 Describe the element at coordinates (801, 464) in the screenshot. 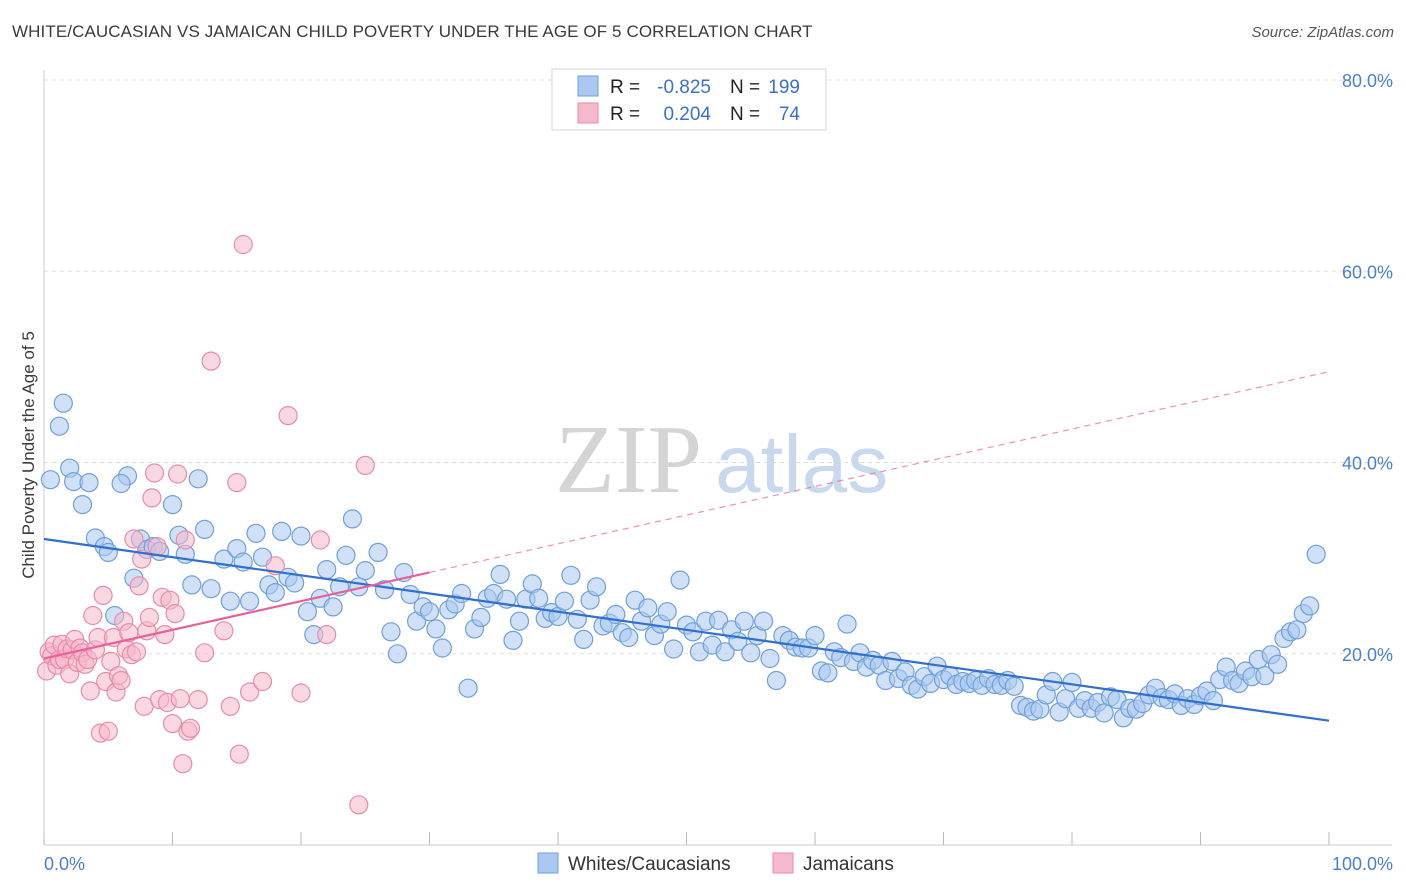

I see `watermark-atlas: atlas` at that location.